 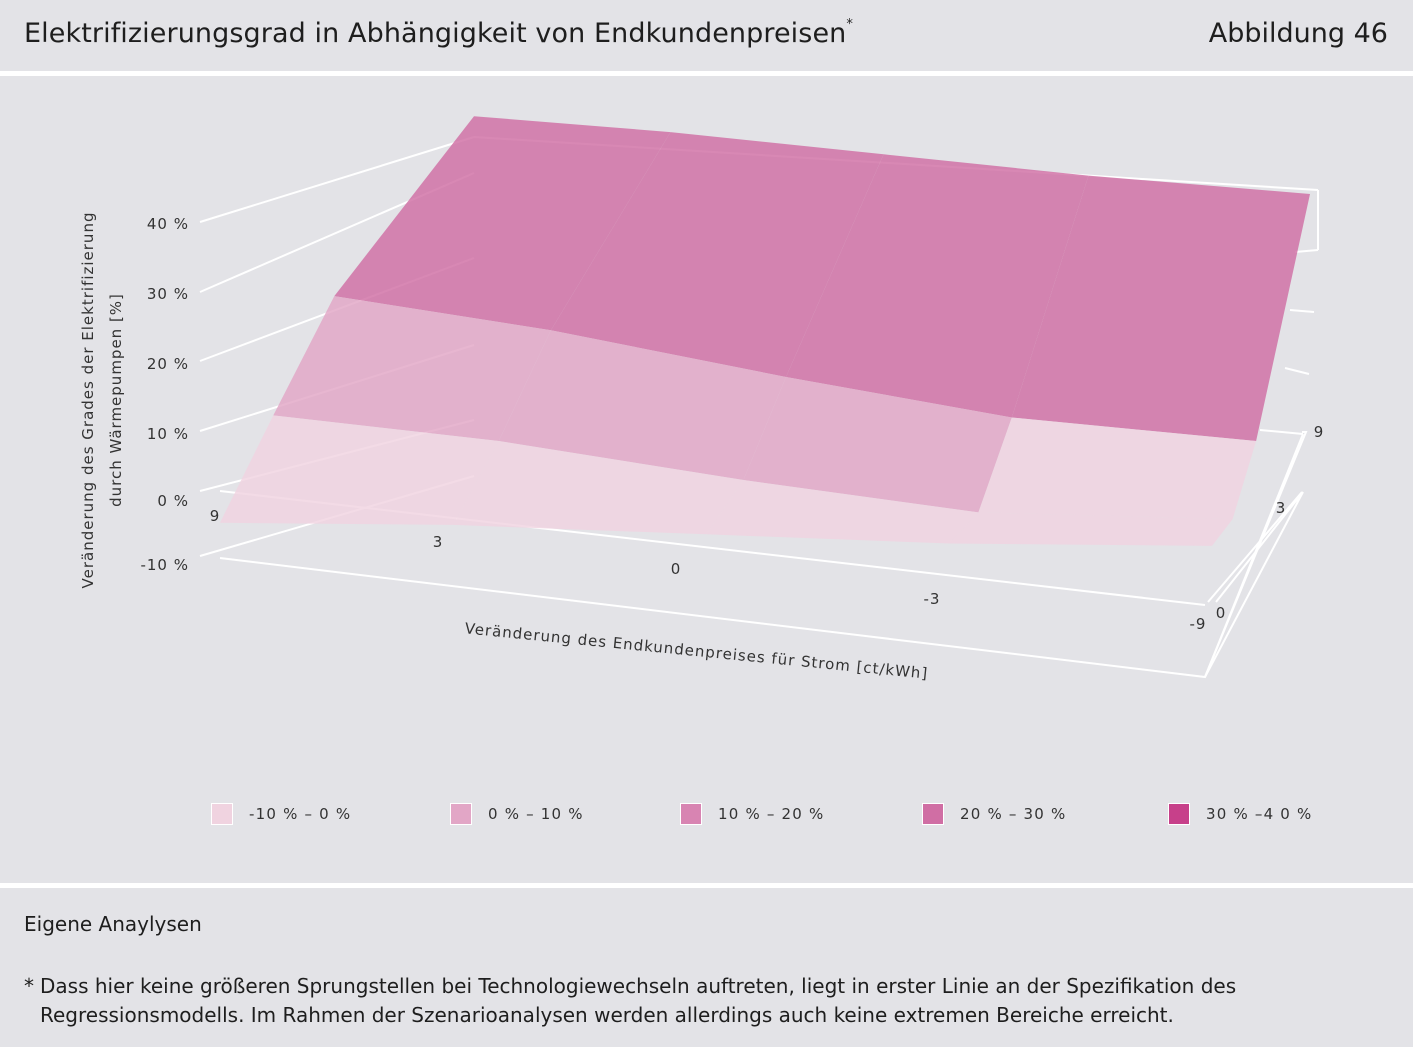 I want to click on z-tick-label: -10 %, so click(x=164, y=565).